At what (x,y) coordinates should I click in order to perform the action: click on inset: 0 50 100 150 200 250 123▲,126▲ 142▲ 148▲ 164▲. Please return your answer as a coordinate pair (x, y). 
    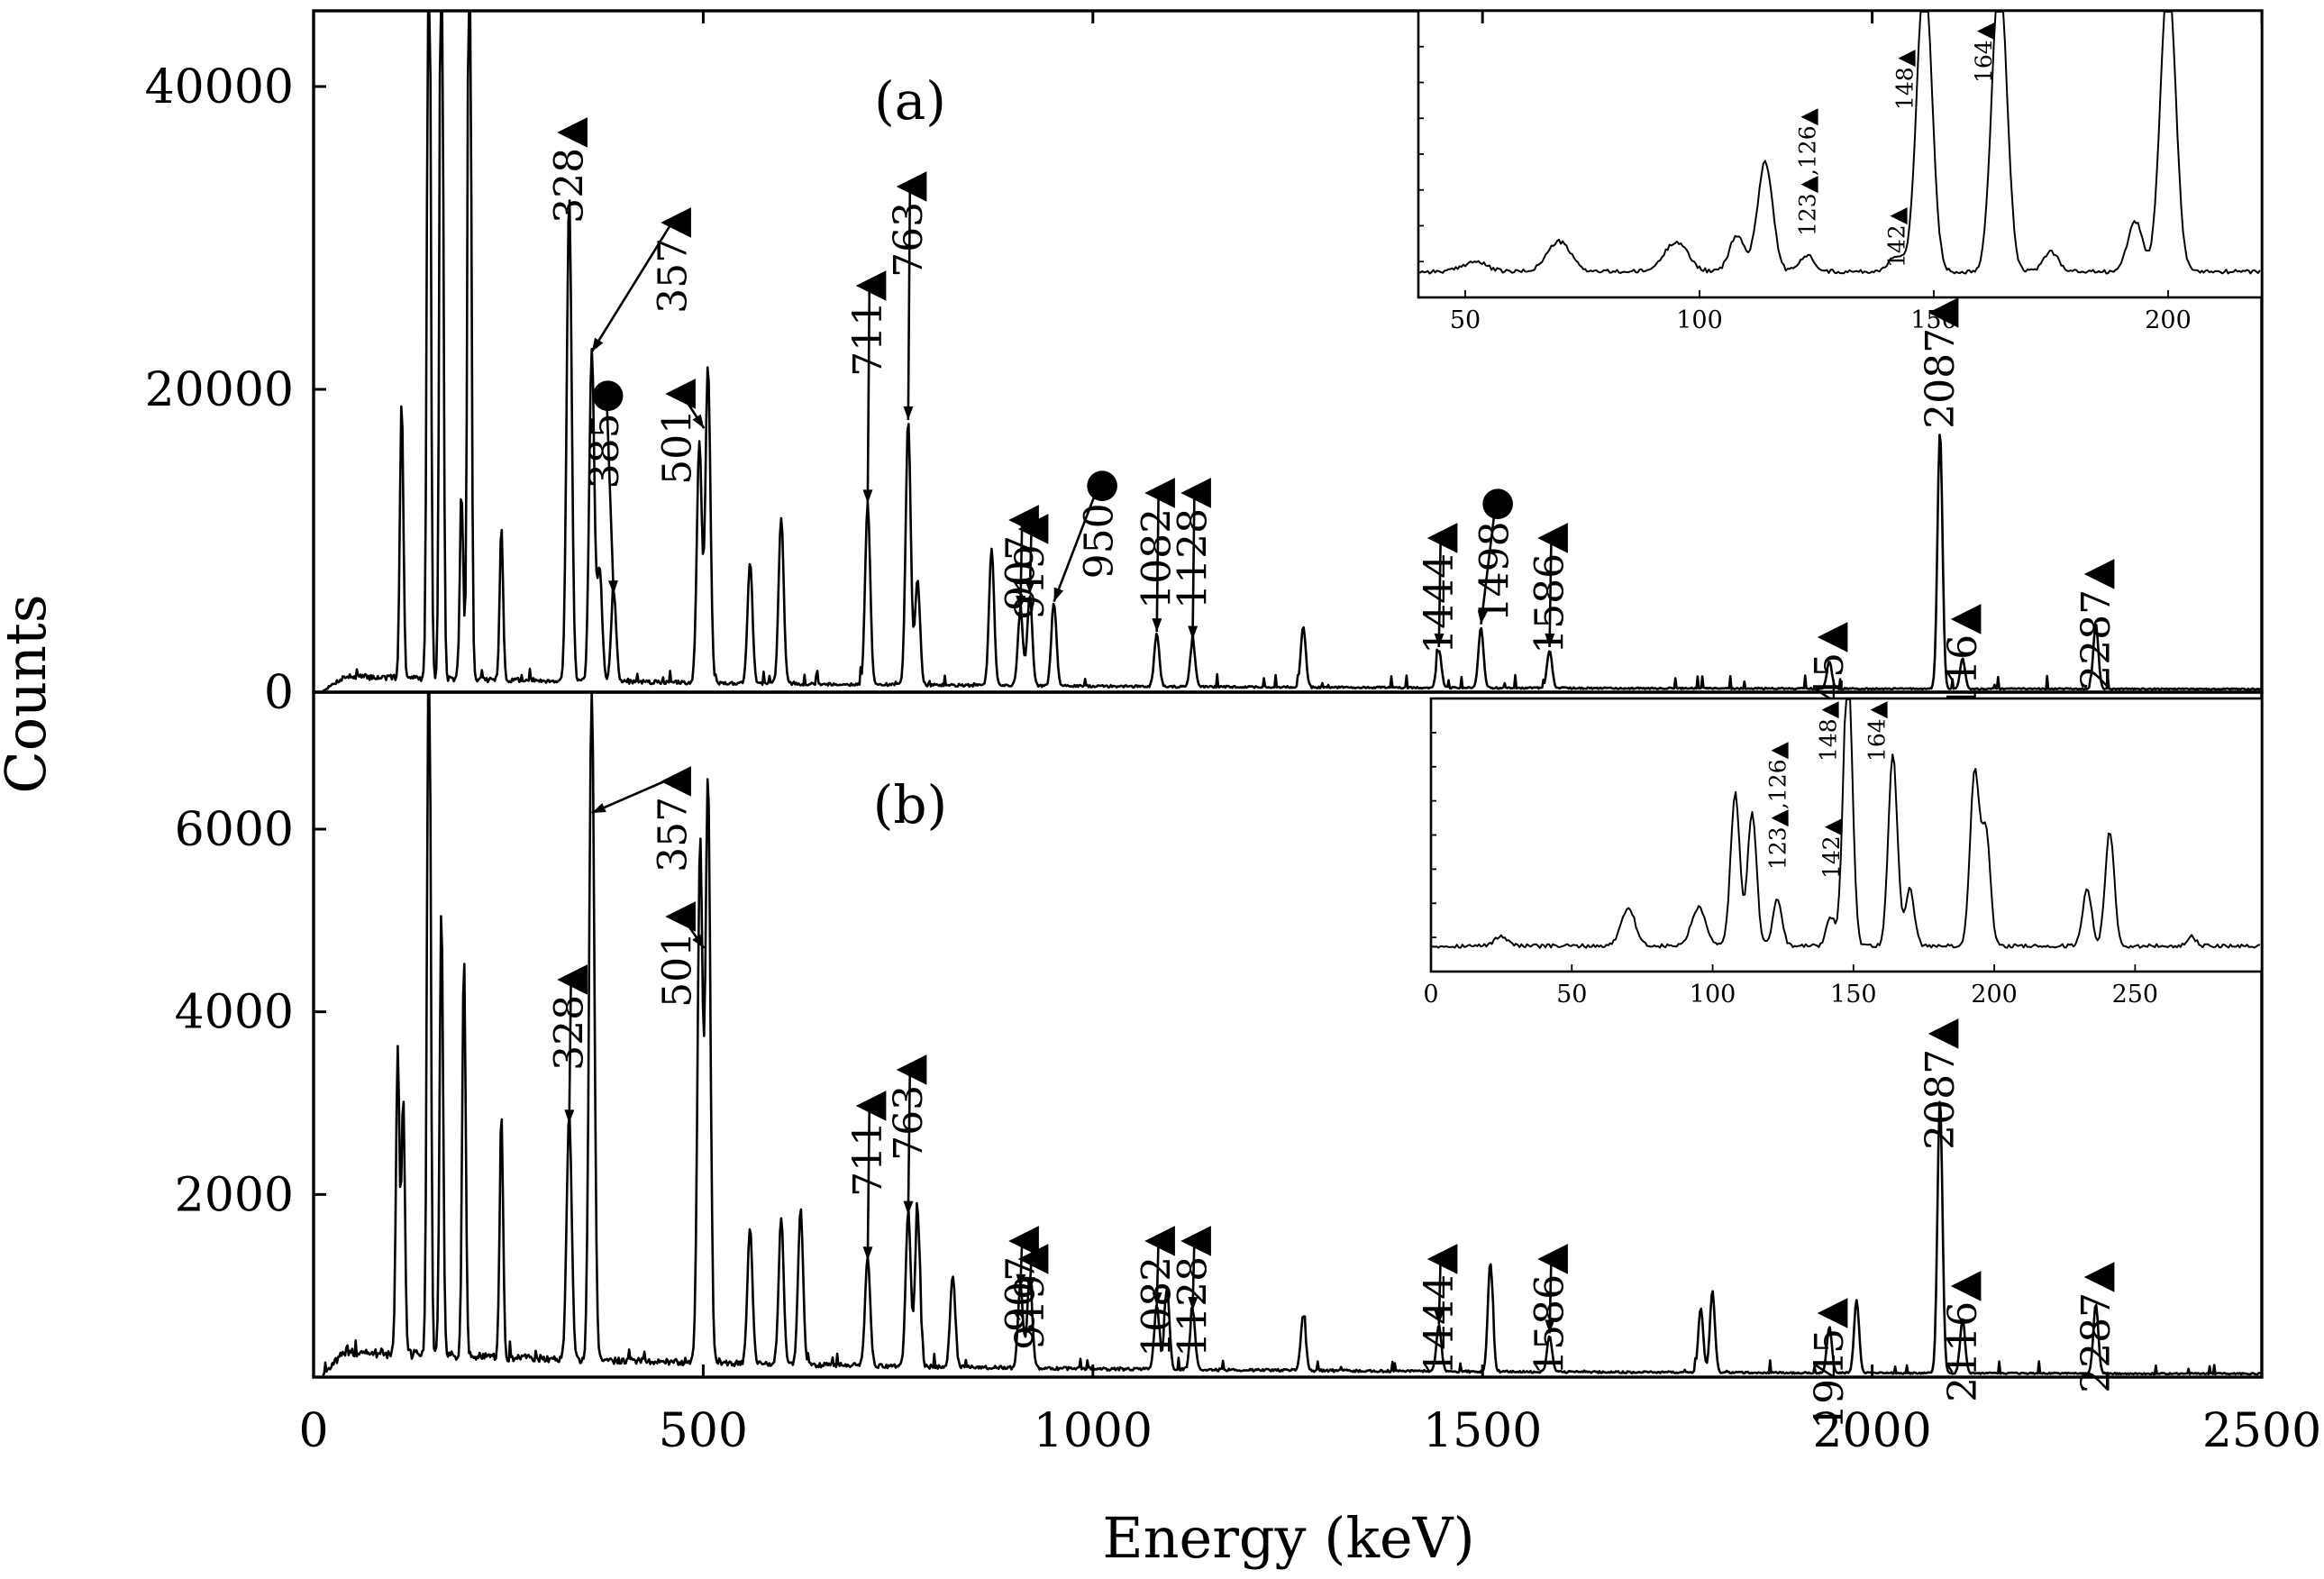
    Looking at the image, I should click on (1843, 853).